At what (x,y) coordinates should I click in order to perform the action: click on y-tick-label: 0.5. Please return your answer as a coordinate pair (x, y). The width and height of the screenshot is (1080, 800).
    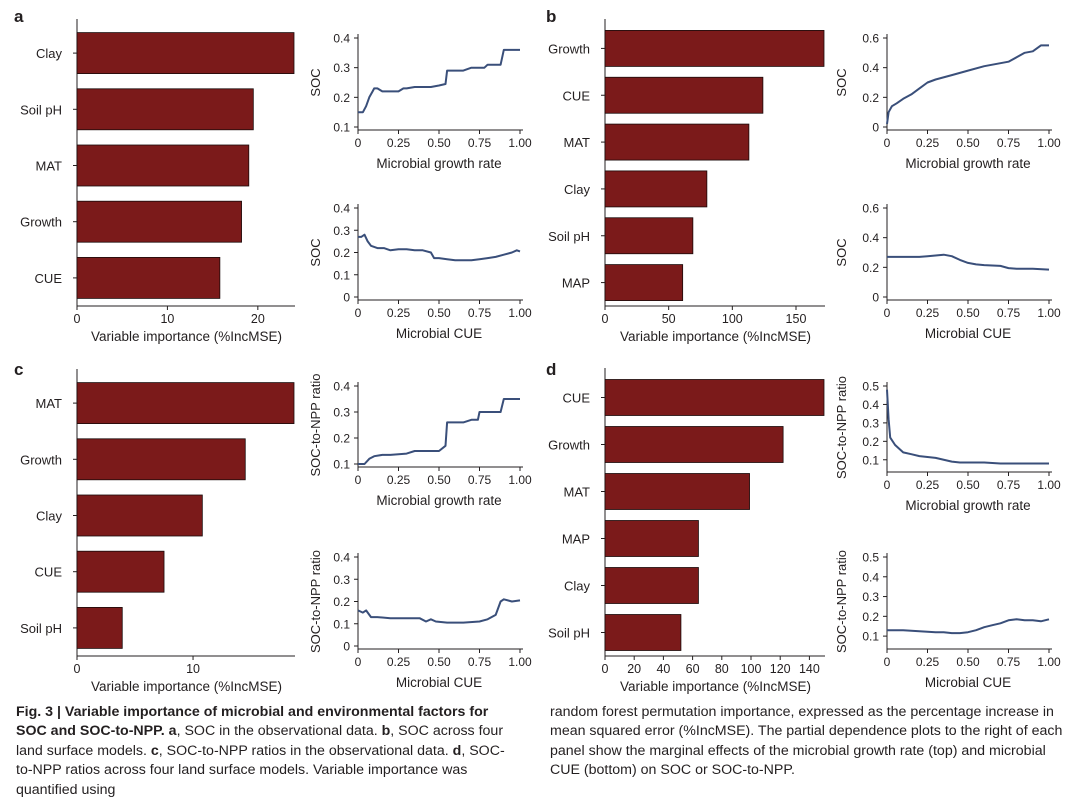
    Looking at the image, I should click on (870, 387).